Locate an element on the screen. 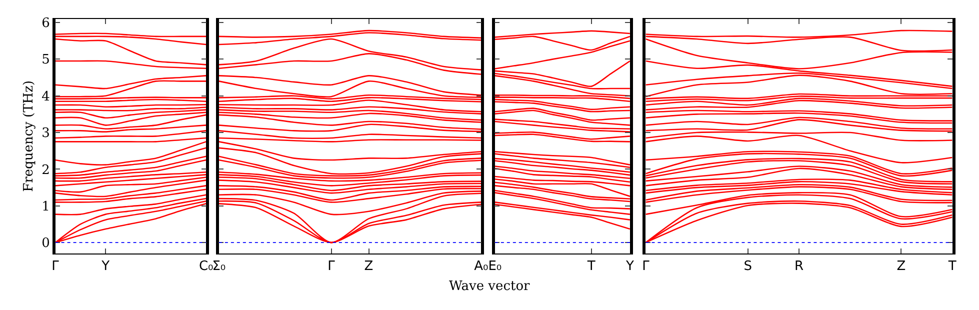  x-axis-title: Wave vector is located at coordinates (490, 286).